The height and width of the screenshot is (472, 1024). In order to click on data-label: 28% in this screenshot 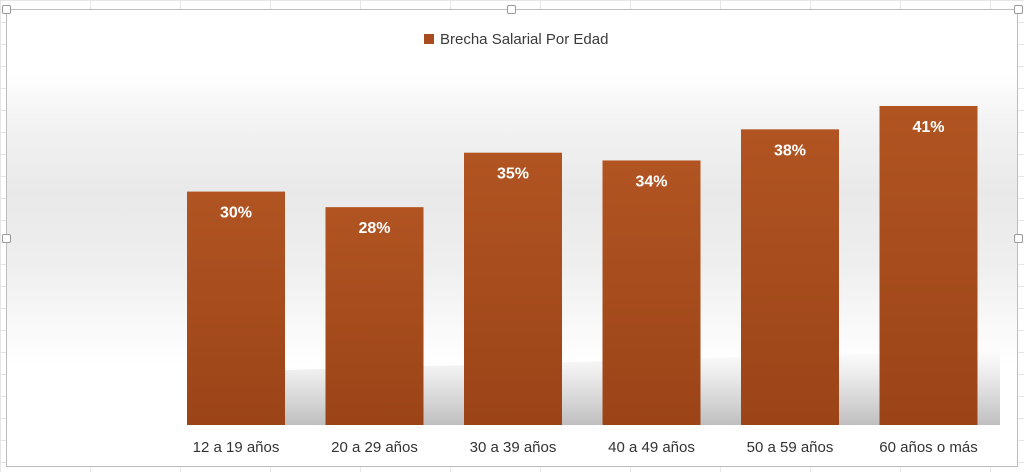, I will do `click(374, 228)`.